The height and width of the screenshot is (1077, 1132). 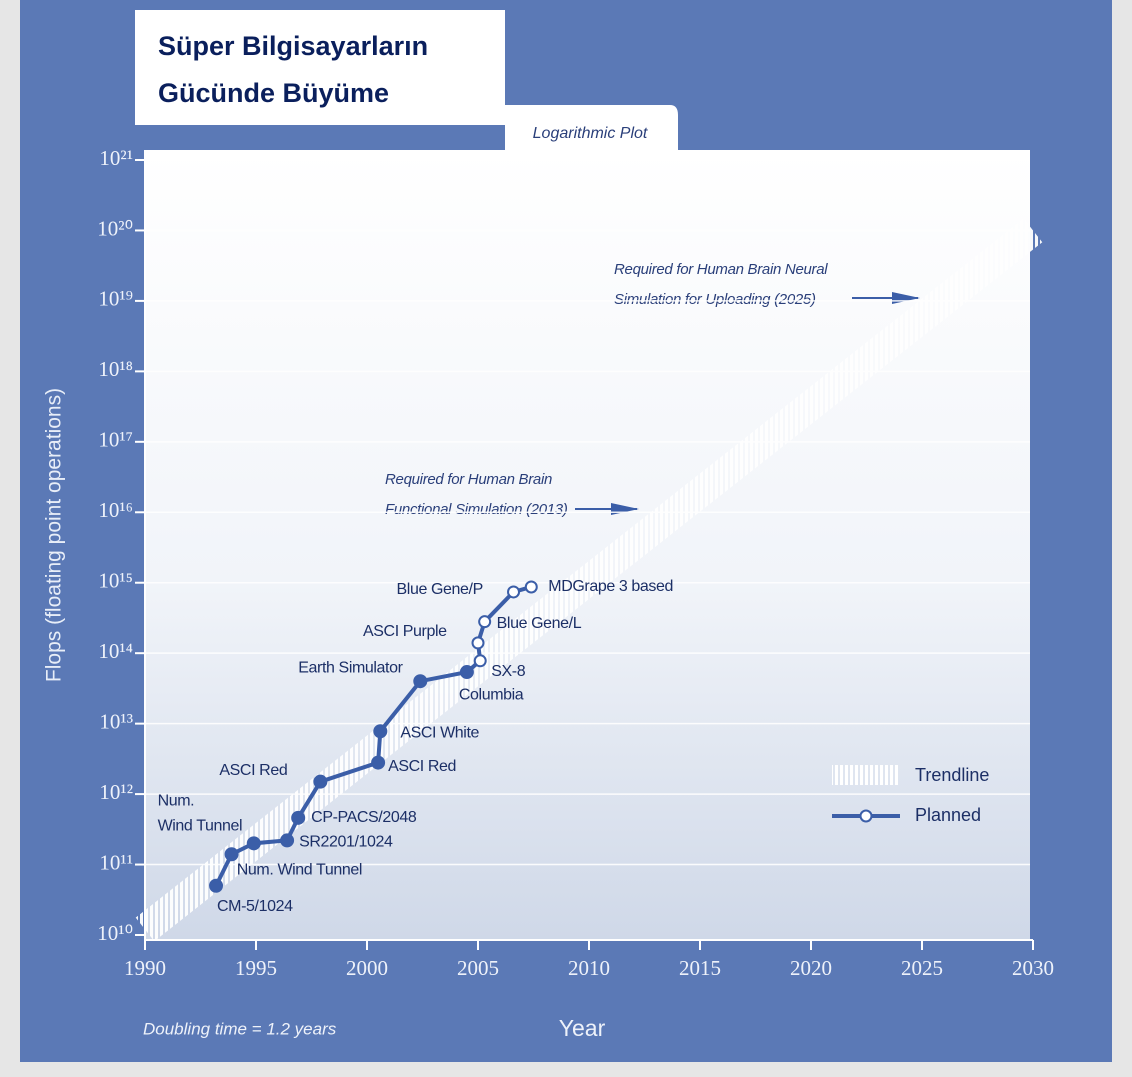 What do you see at coordinates (948, 815) in the screenshot?
I see `legend-label: Planned` at bounding box center [948, 815].